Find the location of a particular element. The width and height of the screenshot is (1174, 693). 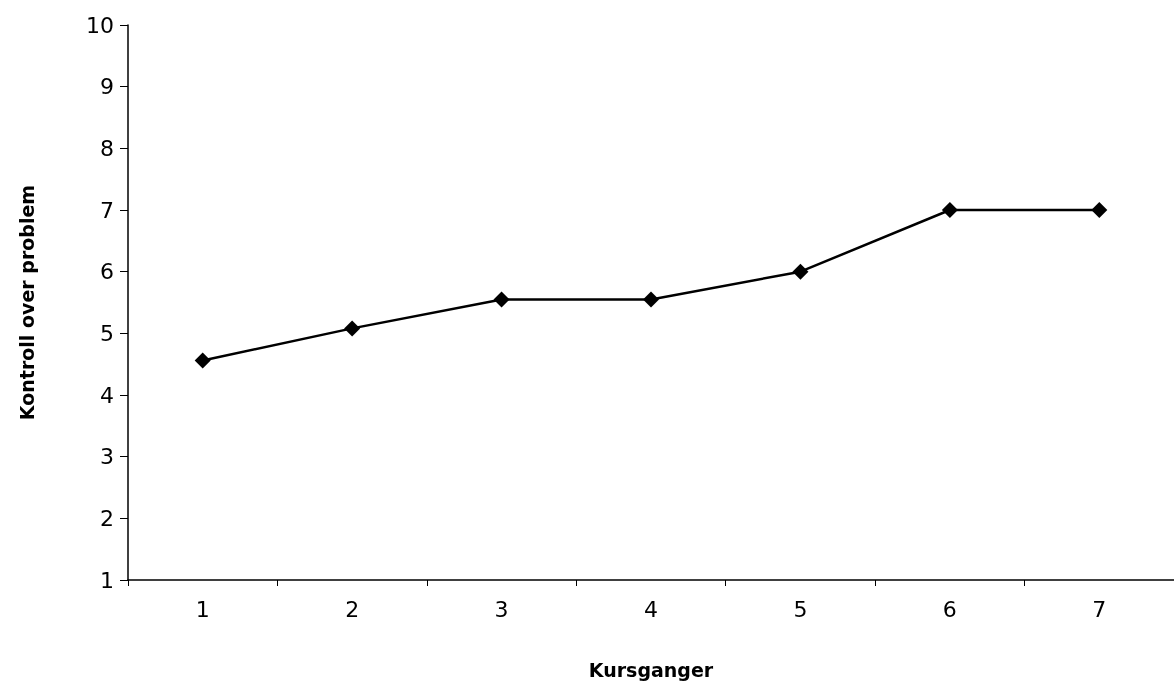

y-tick-label: 3 is located at coordinates (107, 457).